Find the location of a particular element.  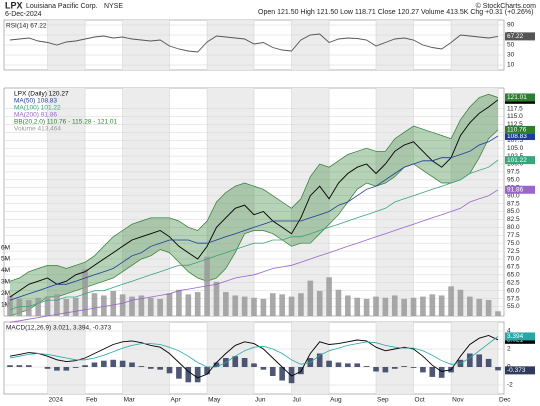

y-tick-label: 2 is located at coordinates (509, 349).